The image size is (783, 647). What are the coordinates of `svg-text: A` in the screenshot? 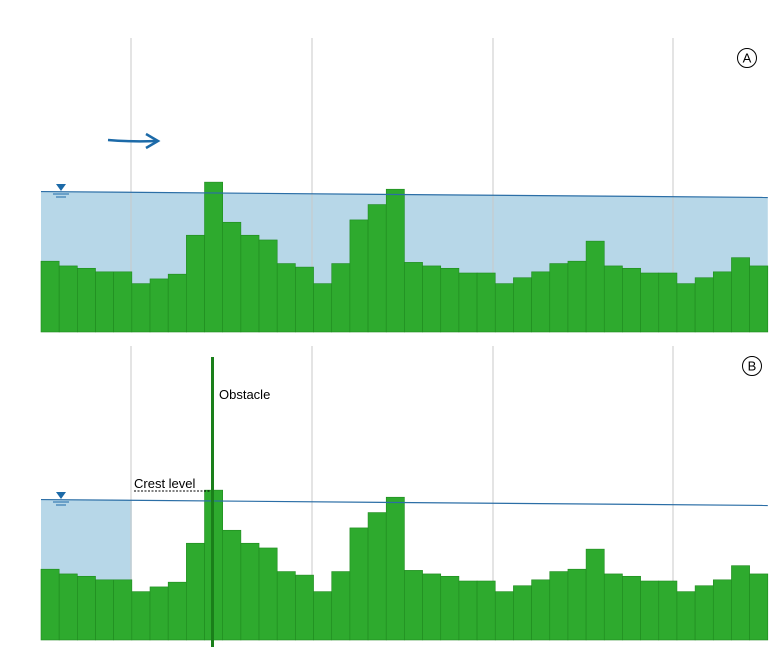 It's located at (747, 58).